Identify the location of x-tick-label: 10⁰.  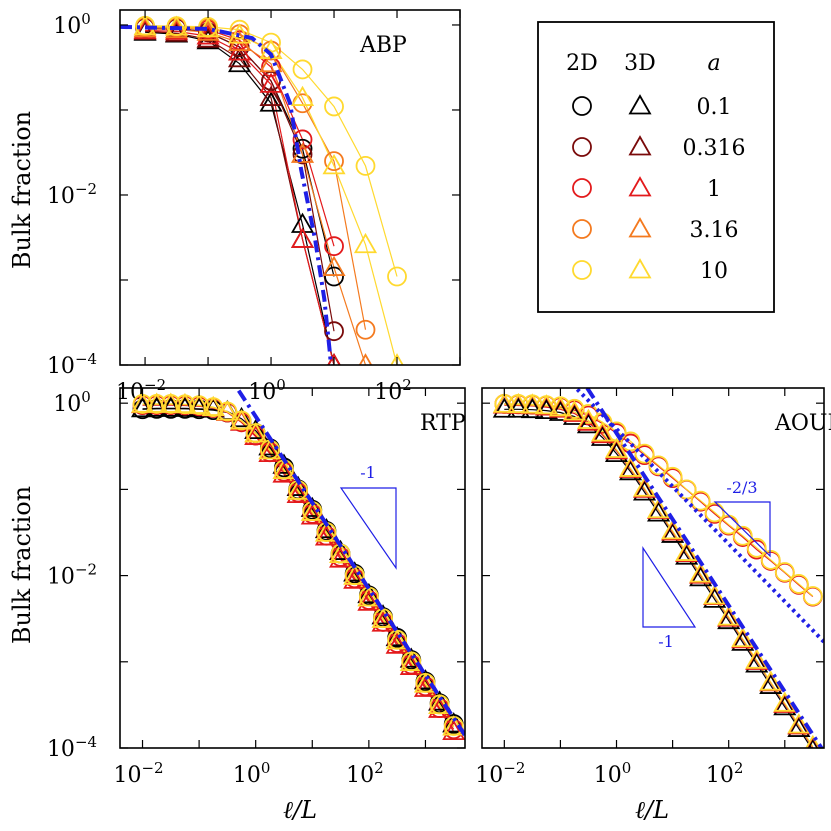
(267, 390).